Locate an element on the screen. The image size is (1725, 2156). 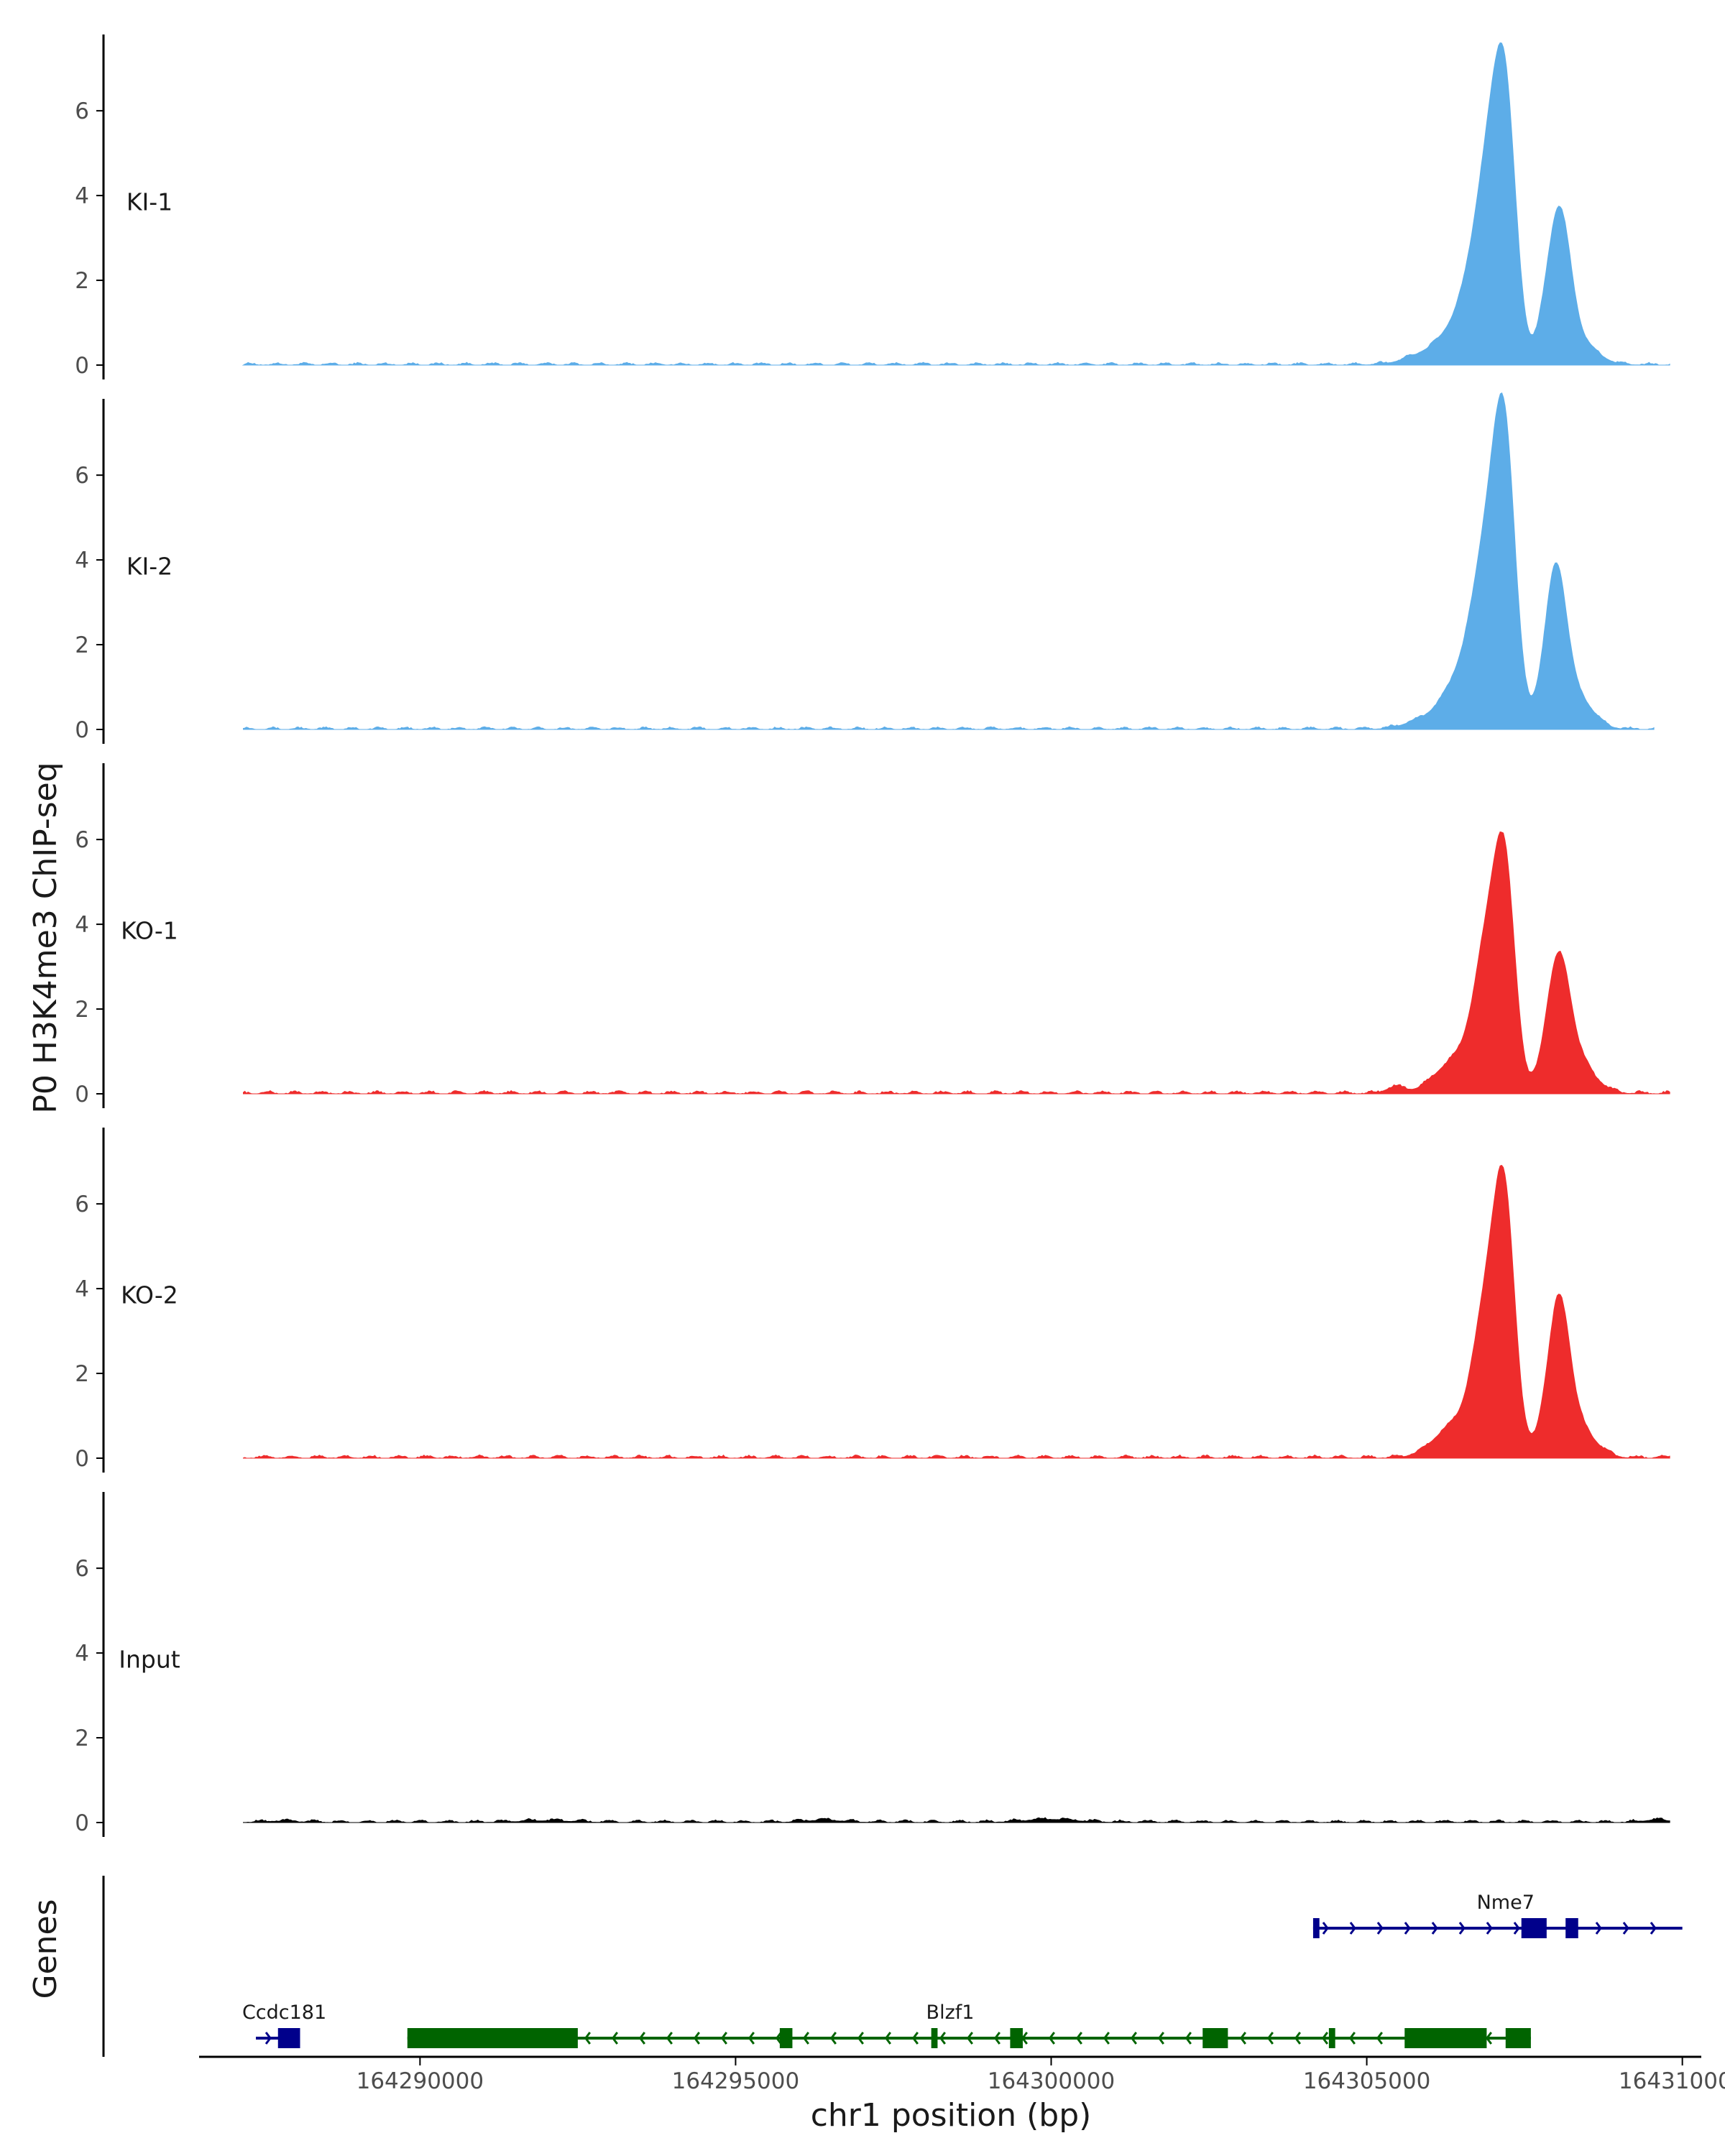
genes-axis-title: Genes is located at coordinates (45, 1949).